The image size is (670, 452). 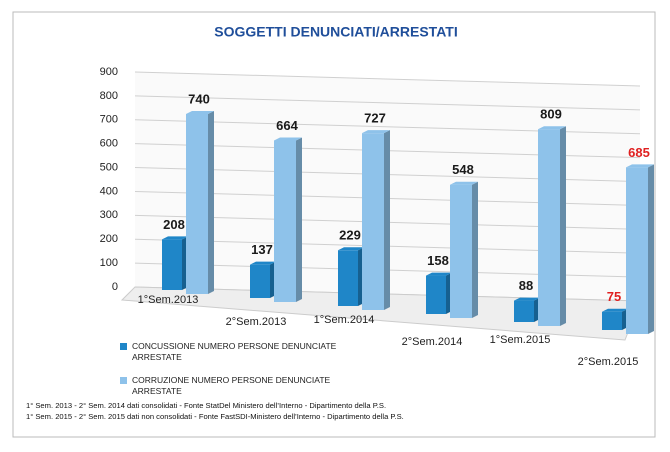 What do you see at coordinates (438, 260) in the screenshot?
I see `value-label: 158` at bounding box center [438, 260].